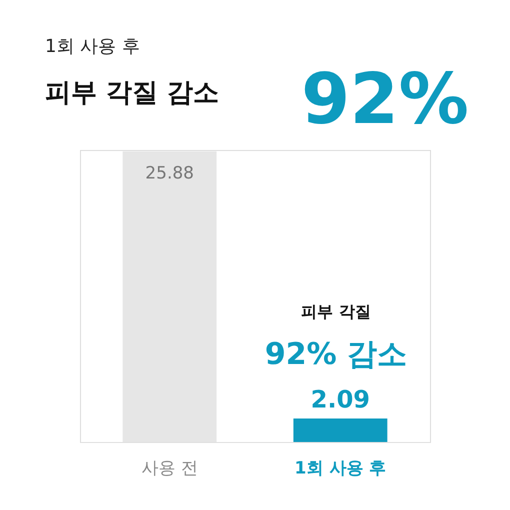  Describe the element at coordinates (92, 46) in the screenshot. I see `chart-title: 1회 사용 후` at that location.